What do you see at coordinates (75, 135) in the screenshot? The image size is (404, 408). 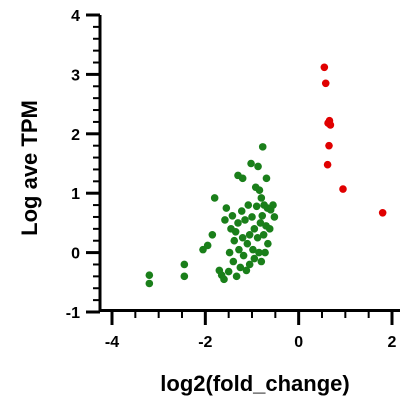 I see `y-tick-label: 2` at bounding box center [75, 135].